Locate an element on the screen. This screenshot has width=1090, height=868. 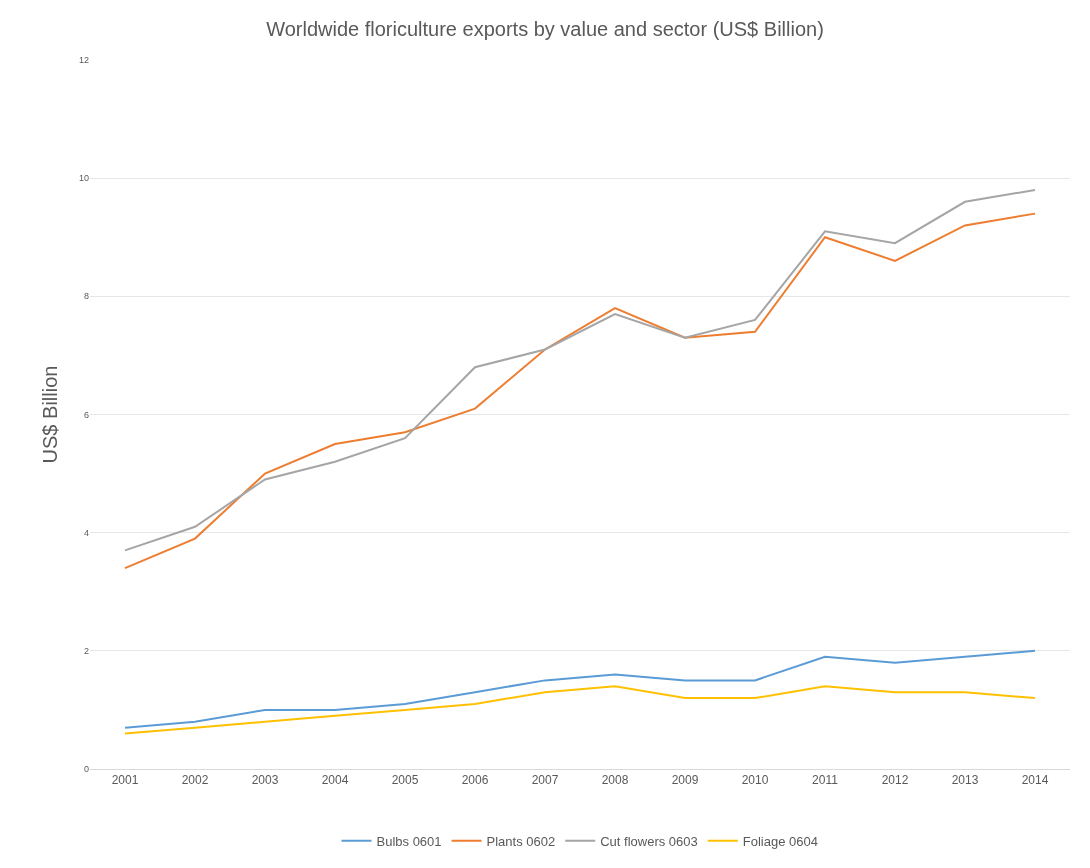
x-tick-label: 2014 is located at coordinates (1035, 780).